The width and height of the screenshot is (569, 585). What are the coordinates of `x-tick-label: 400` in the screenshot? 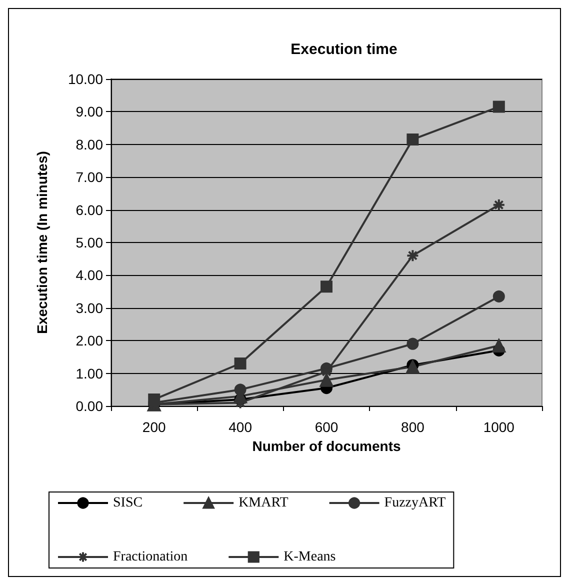 It's located at (240, 427).